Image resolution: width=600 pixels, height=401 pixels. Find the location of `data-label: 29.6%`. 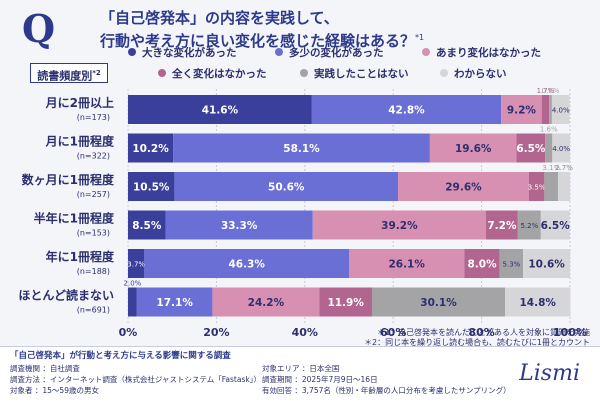

data-label: 29.6% is located at coordinates (463, 188).